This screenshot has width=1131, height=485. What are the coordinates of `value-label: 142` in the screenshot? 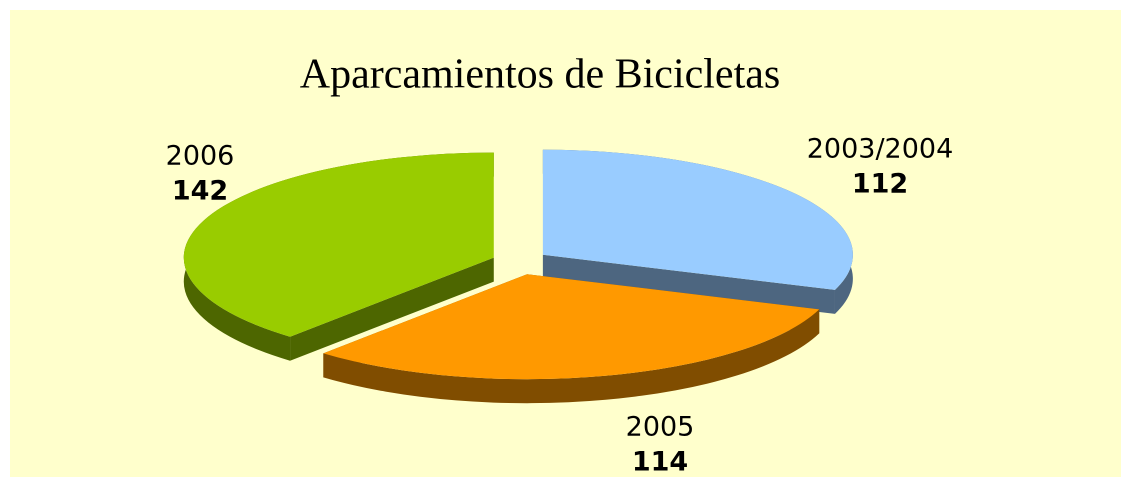 It's located at (200, 191).